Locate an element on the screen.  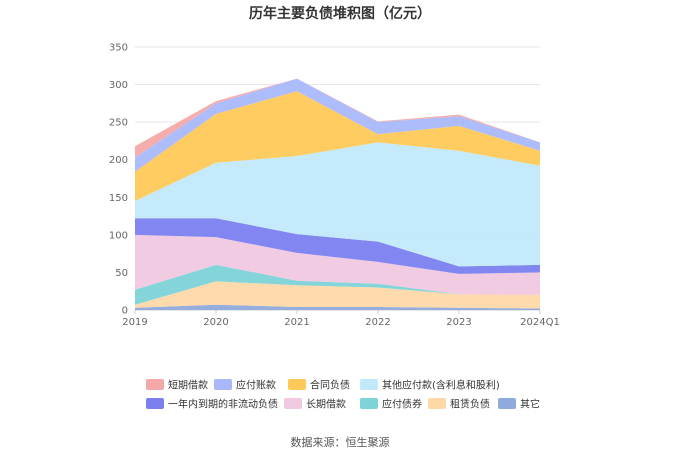
y-tick-label: 250 is located at coordinates (118, 123).